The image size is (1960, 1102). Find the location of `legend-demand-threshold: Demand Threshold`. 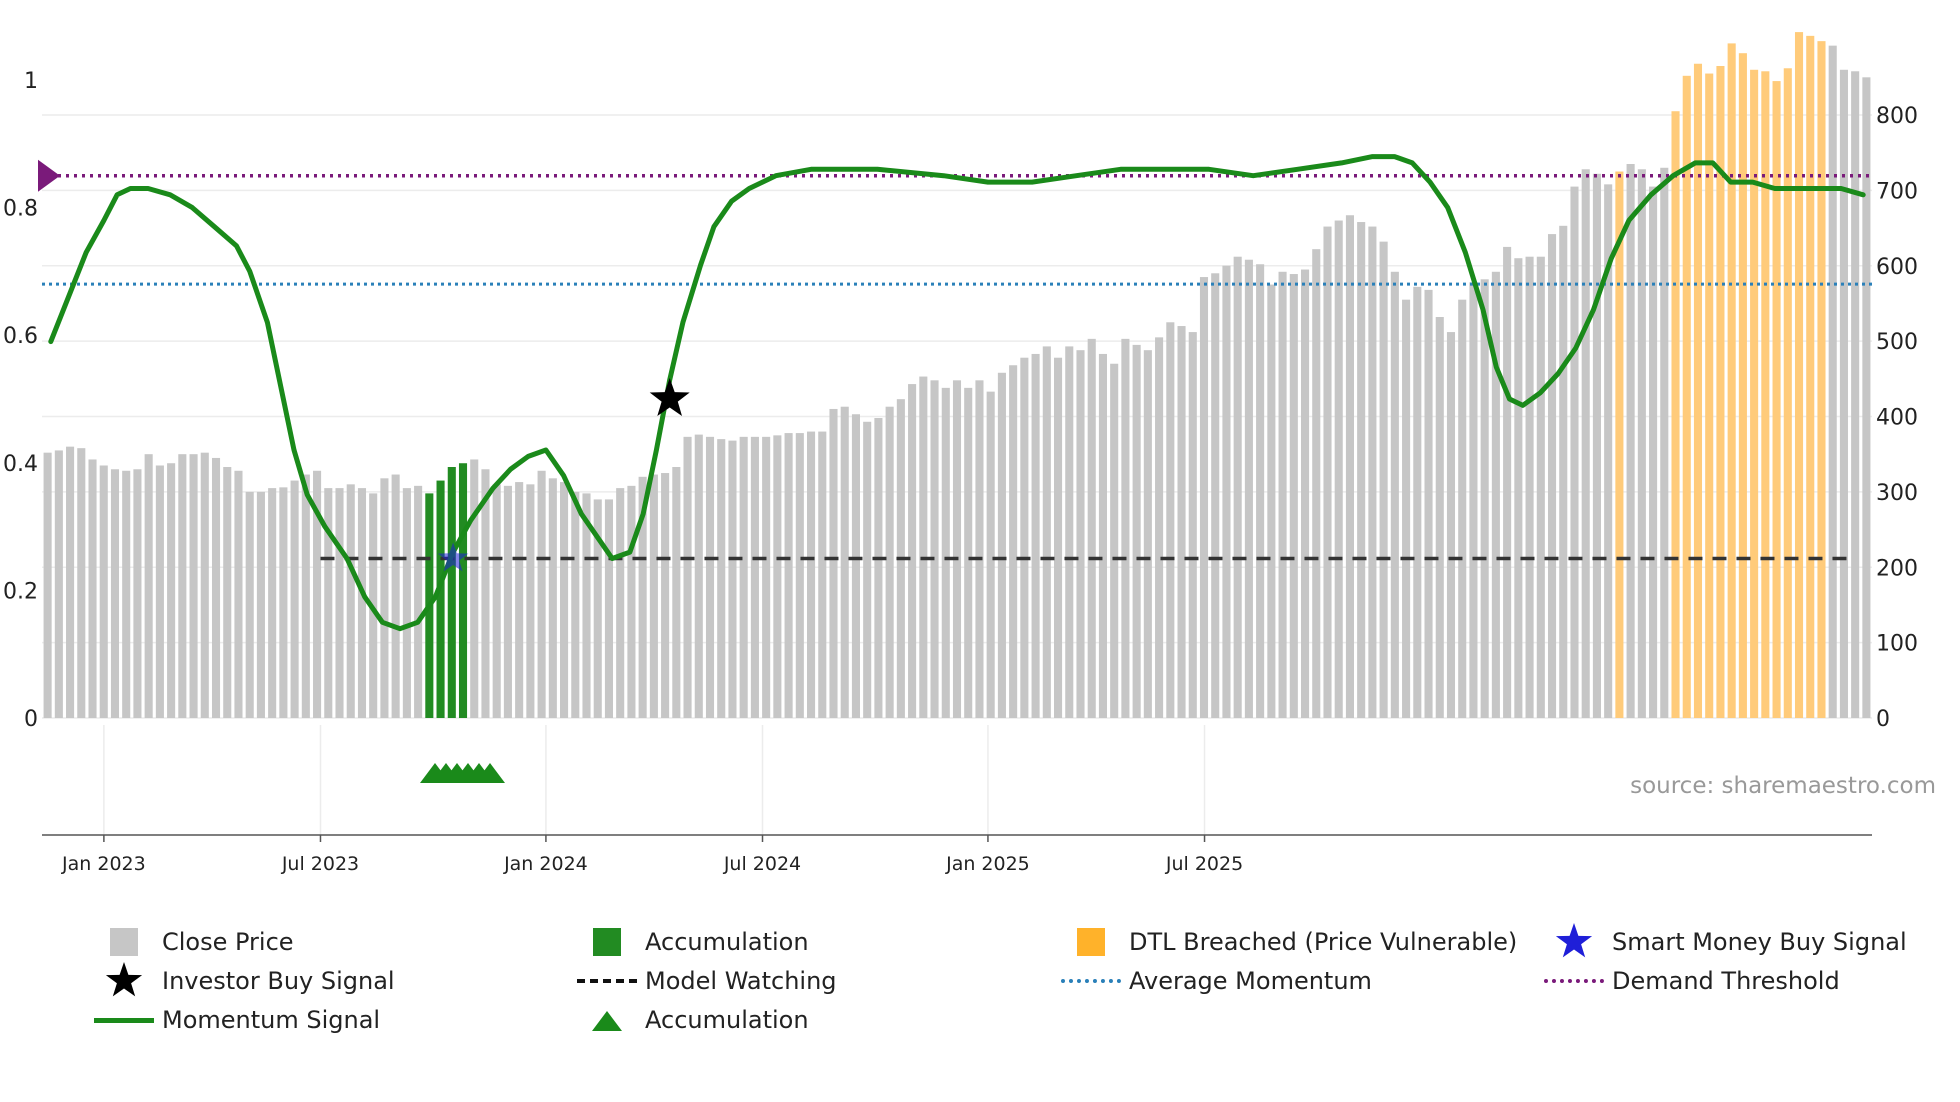

legend-demand-threshold: Demand Threshold is located at coordinates (1690, 981).